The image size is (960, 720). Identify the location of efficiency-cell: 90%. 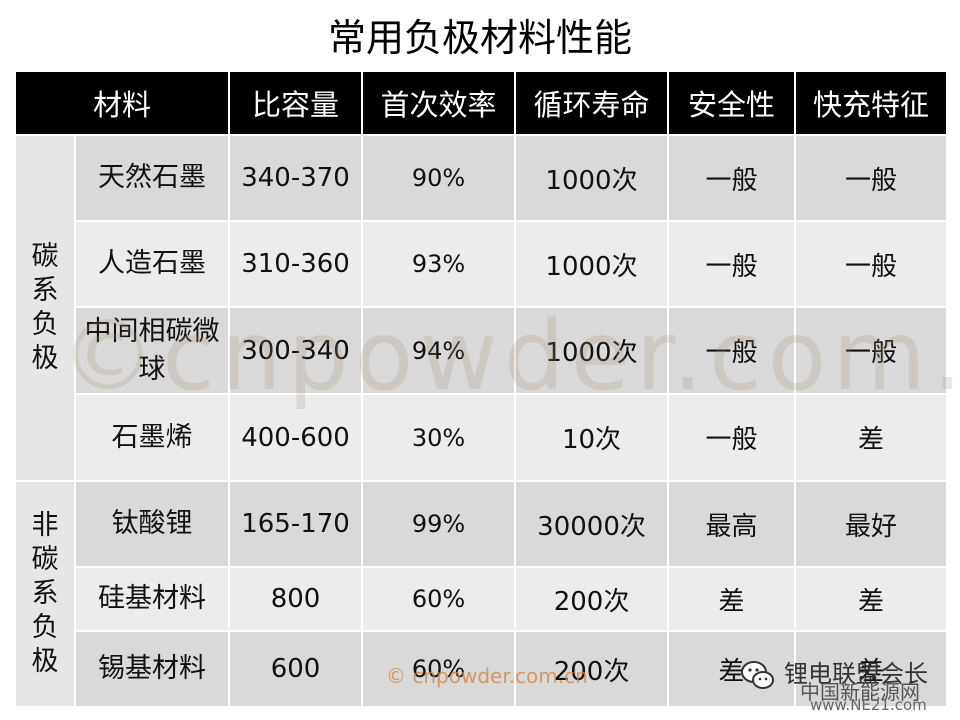
(439, 178).